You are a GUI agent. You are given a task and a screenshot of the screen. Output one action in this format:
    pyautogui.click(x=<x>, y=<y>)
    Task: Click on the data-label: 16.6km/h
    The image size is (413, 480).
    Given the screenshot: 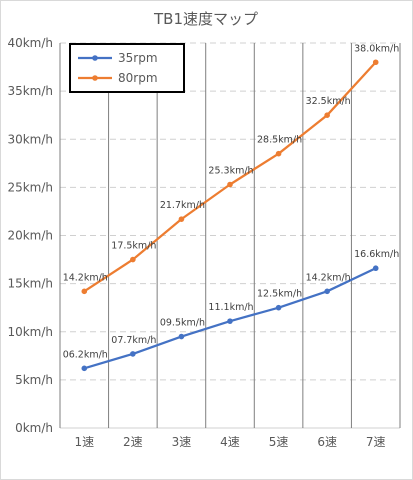 What is the action you would take?
    pyautogui.click(x=376, y=254)
    